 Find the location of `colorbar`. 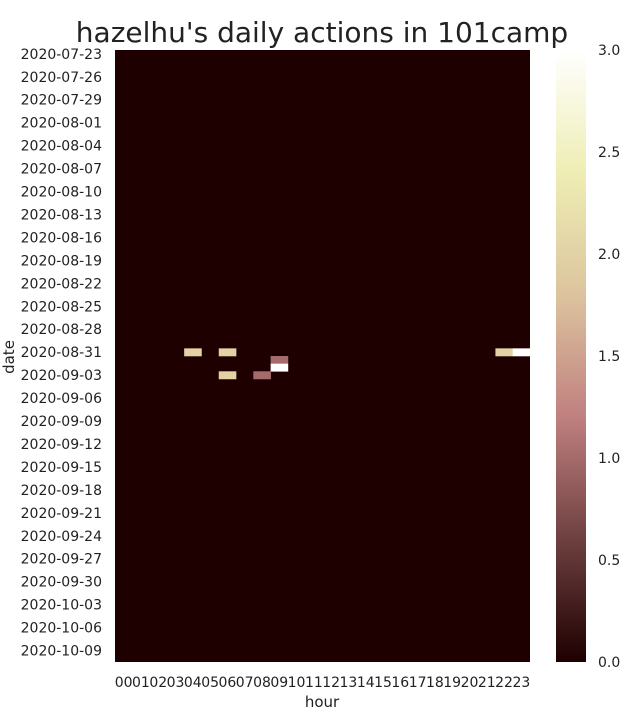

colorbar is located at coordinates (571, 356).